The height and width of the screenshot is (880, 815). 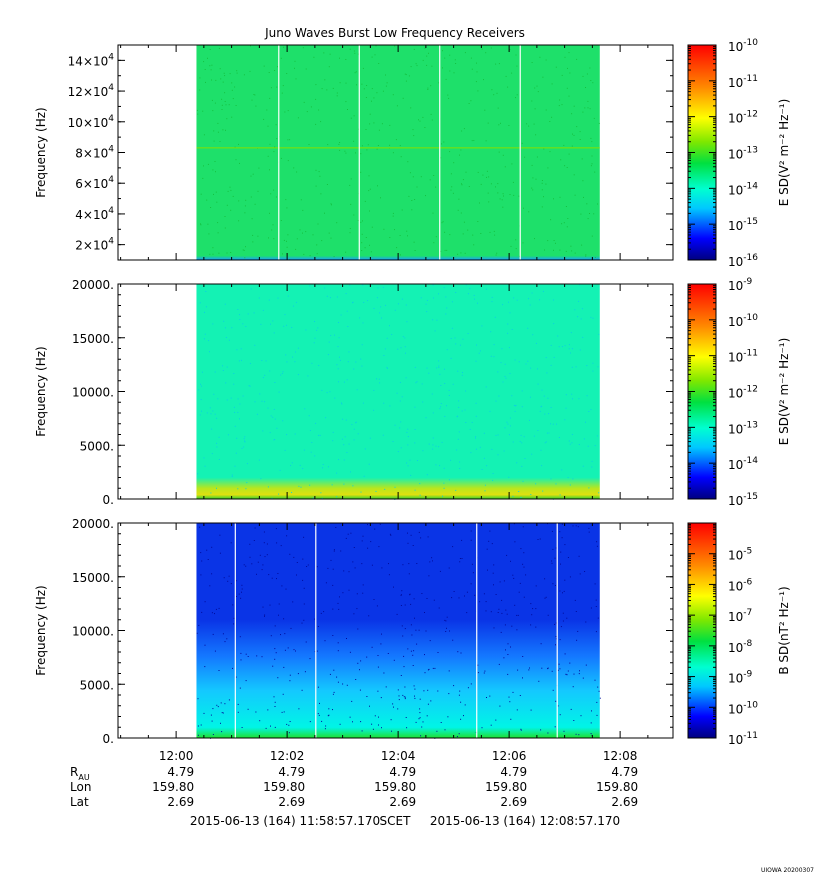 I want to click on x-axis-labels: 12:00 12:02 12:04 12:06 12:08, so click(x=398, y=756).